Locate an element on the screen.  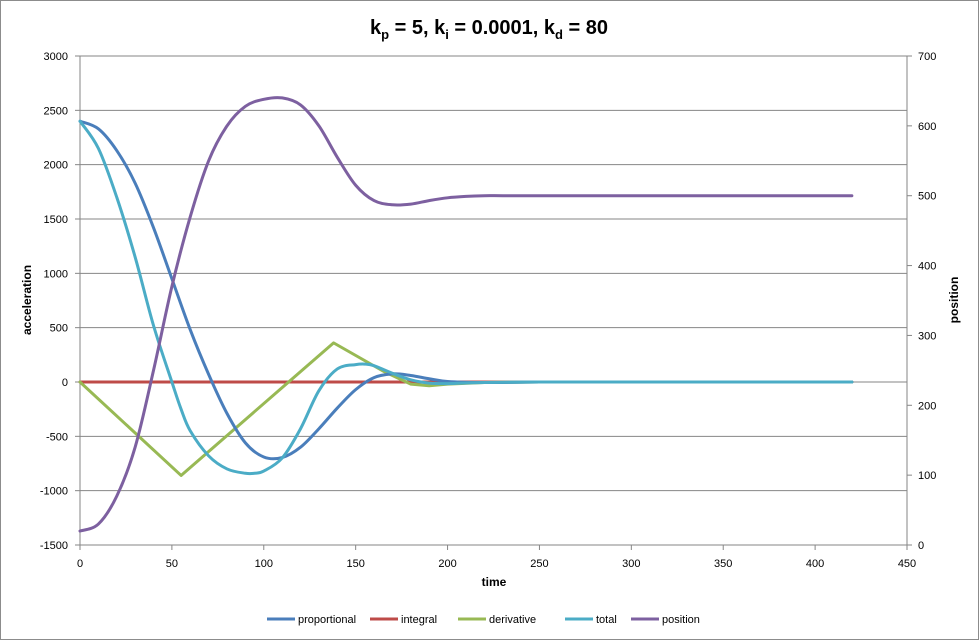
title-text-1: = 0.0001, is located at coordinates (496, 28).